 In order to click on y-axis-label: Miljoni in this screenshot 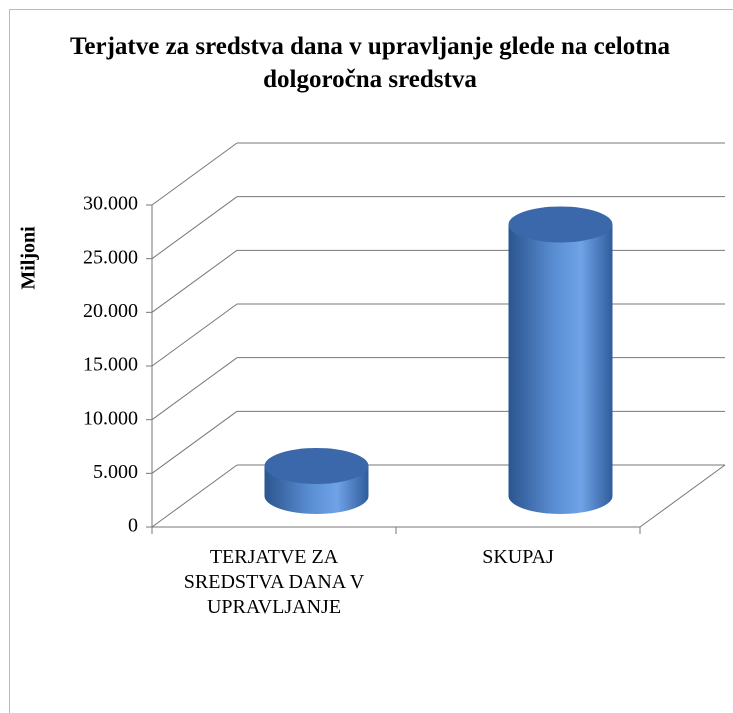, I will do `click(29, 258)`.